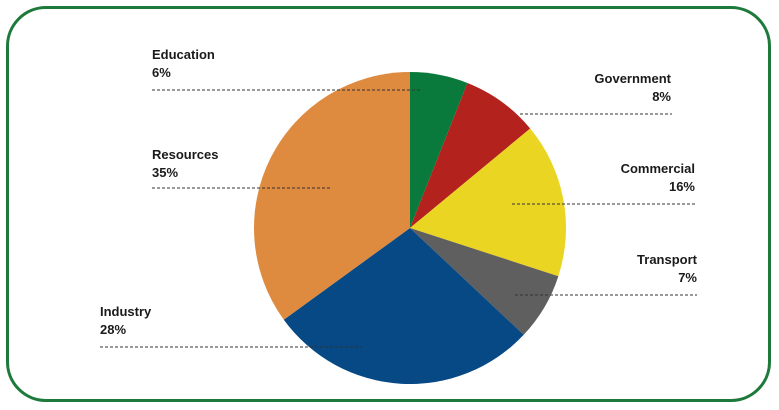  Describe the element at coordinates (126, 311) in the screenshot. I see `slice-name-industry: Industry` at that location.